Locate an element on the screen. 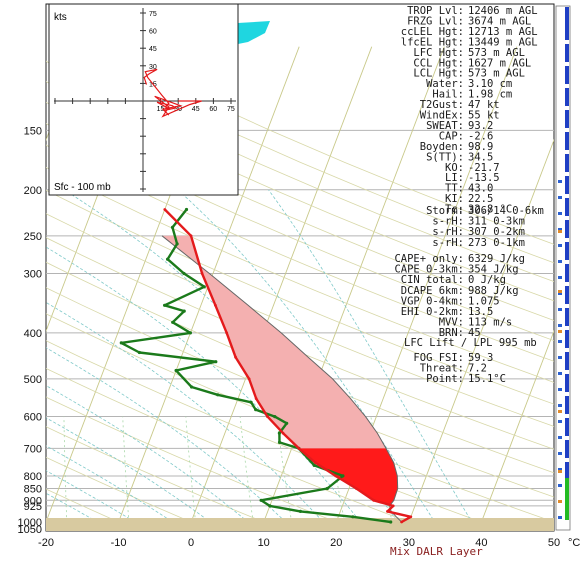 The image size is (587, 577). mixing-ratio-line is located at coordinates (65, 473).